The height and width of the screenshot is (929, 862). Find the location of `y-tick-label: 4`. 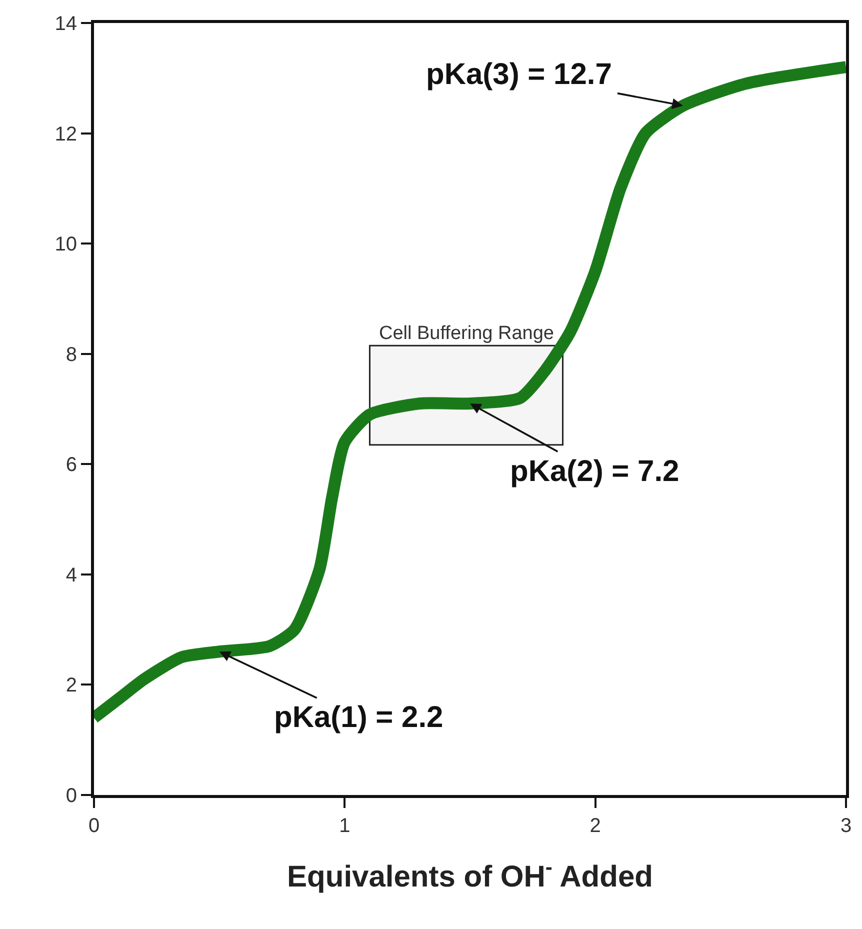

y-tick-label: 4 is located at coordinates (71, 575).